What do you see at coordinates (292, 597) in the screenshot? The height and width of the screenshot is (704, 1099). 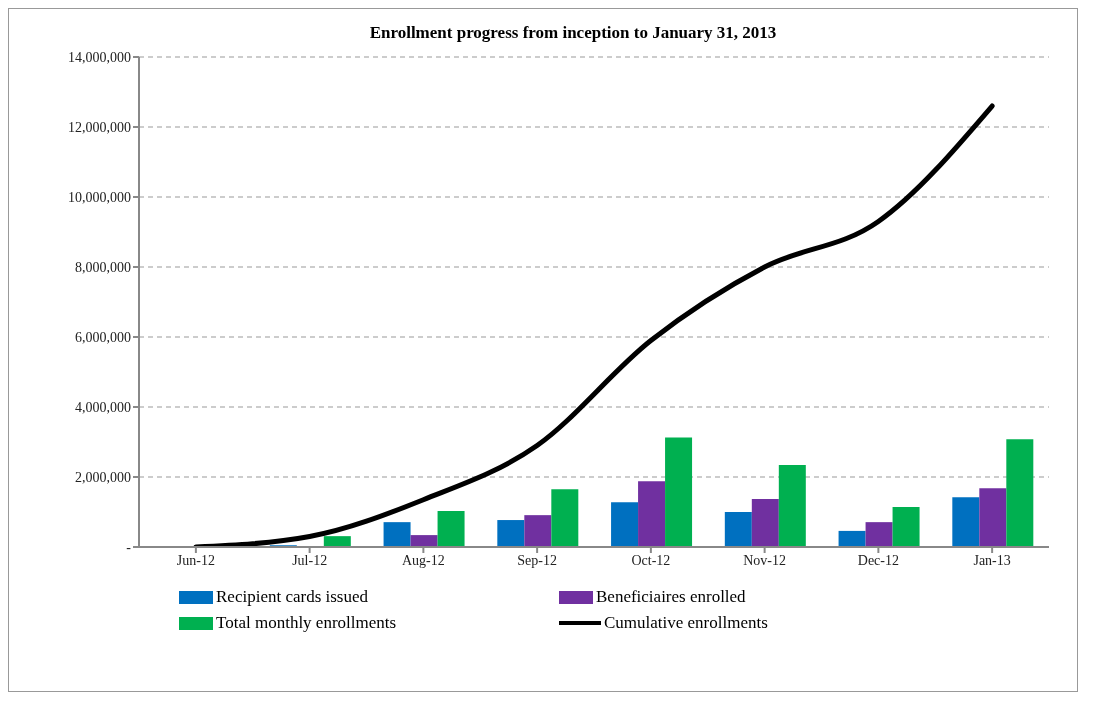 I see `legend-label: Recipient cards issued` at bounding box center [292, 597].